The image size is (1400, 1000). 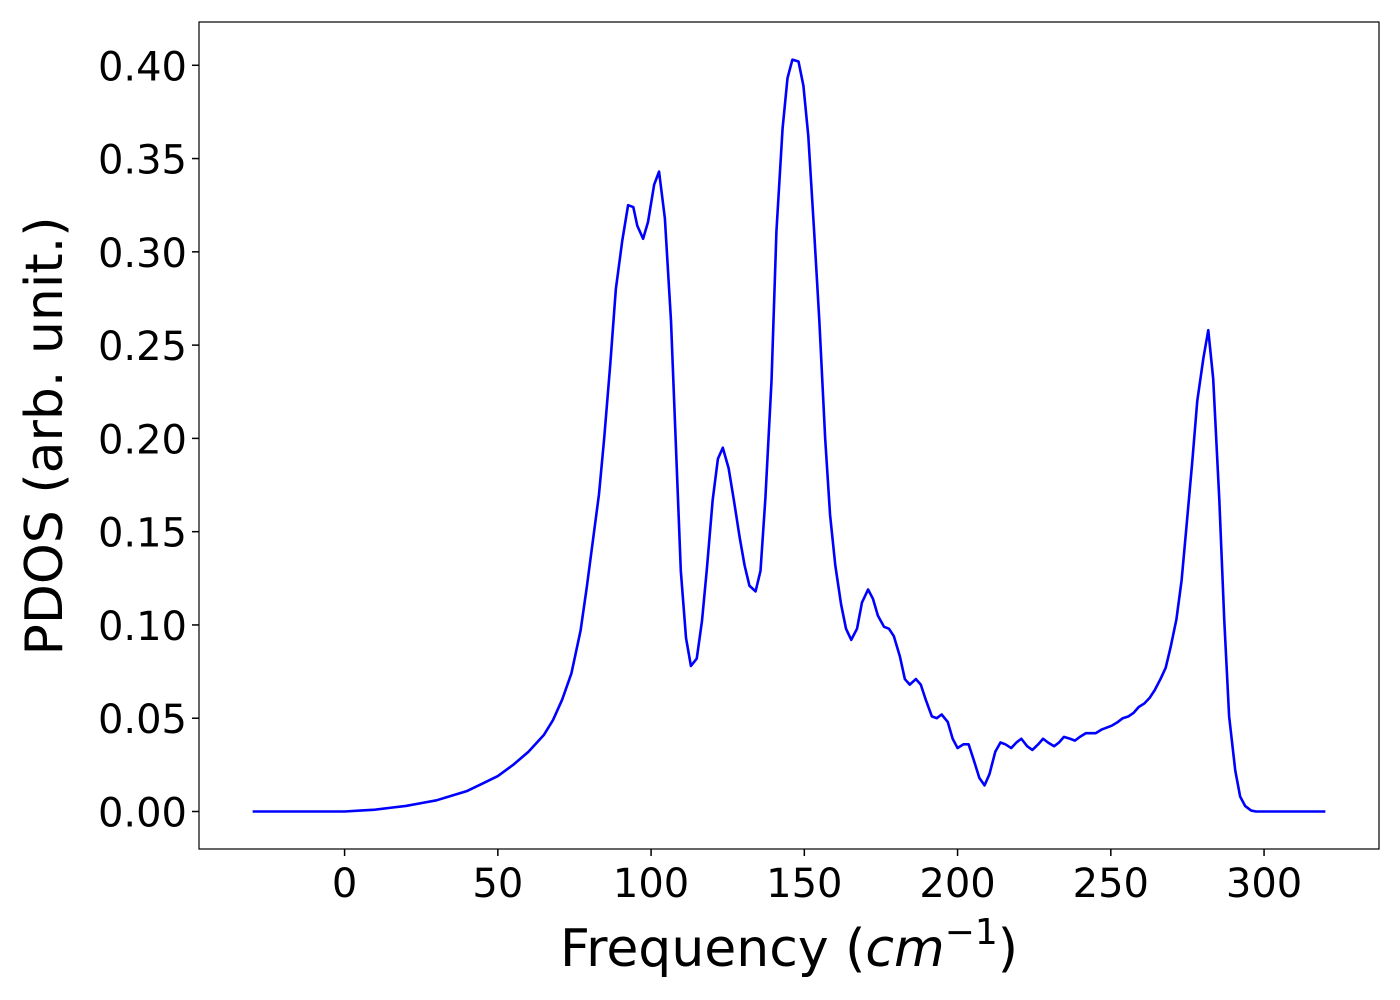 What do you see at coordinates (142, 534) in the screenshot?
I see `y-tick-label: 0.15` at bounding box center [142, 534].